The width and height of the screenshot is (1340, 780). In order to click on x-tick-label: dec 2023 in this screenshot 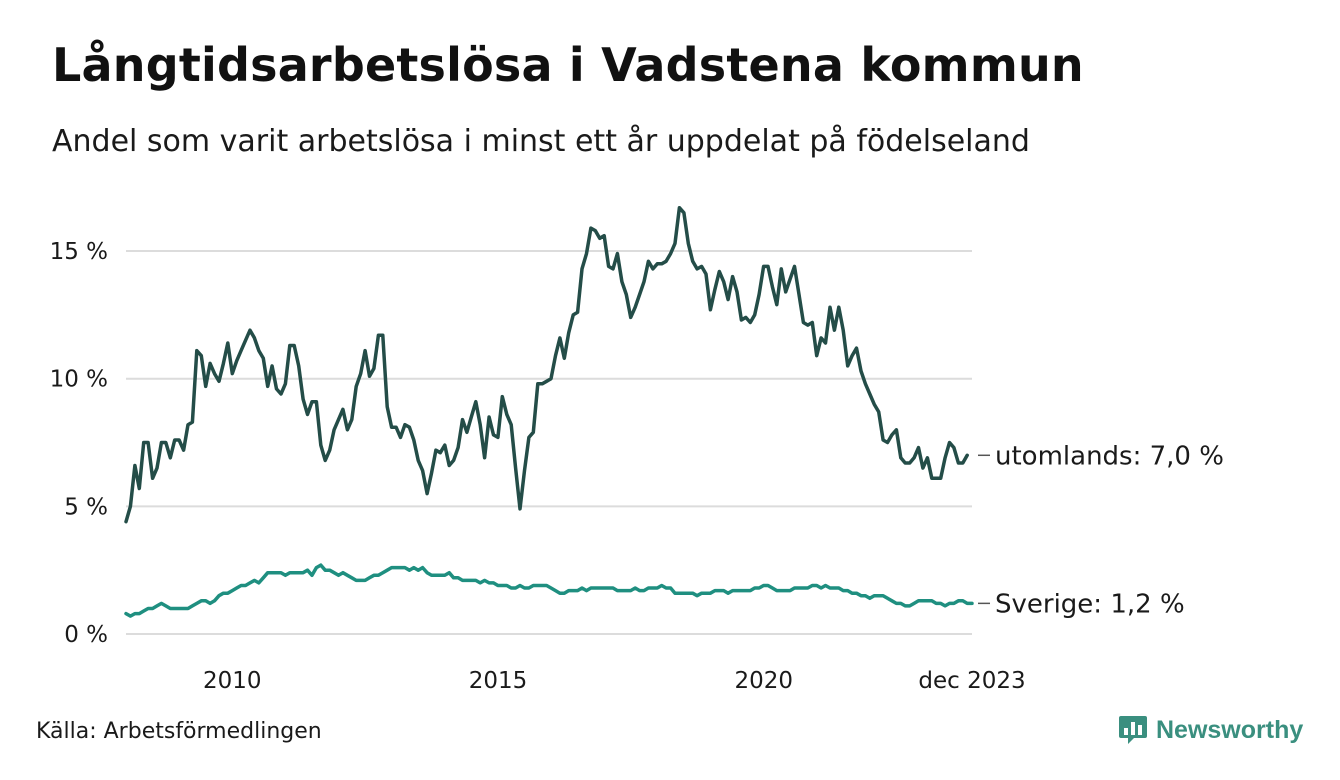, I will do `click(971, 681)`.